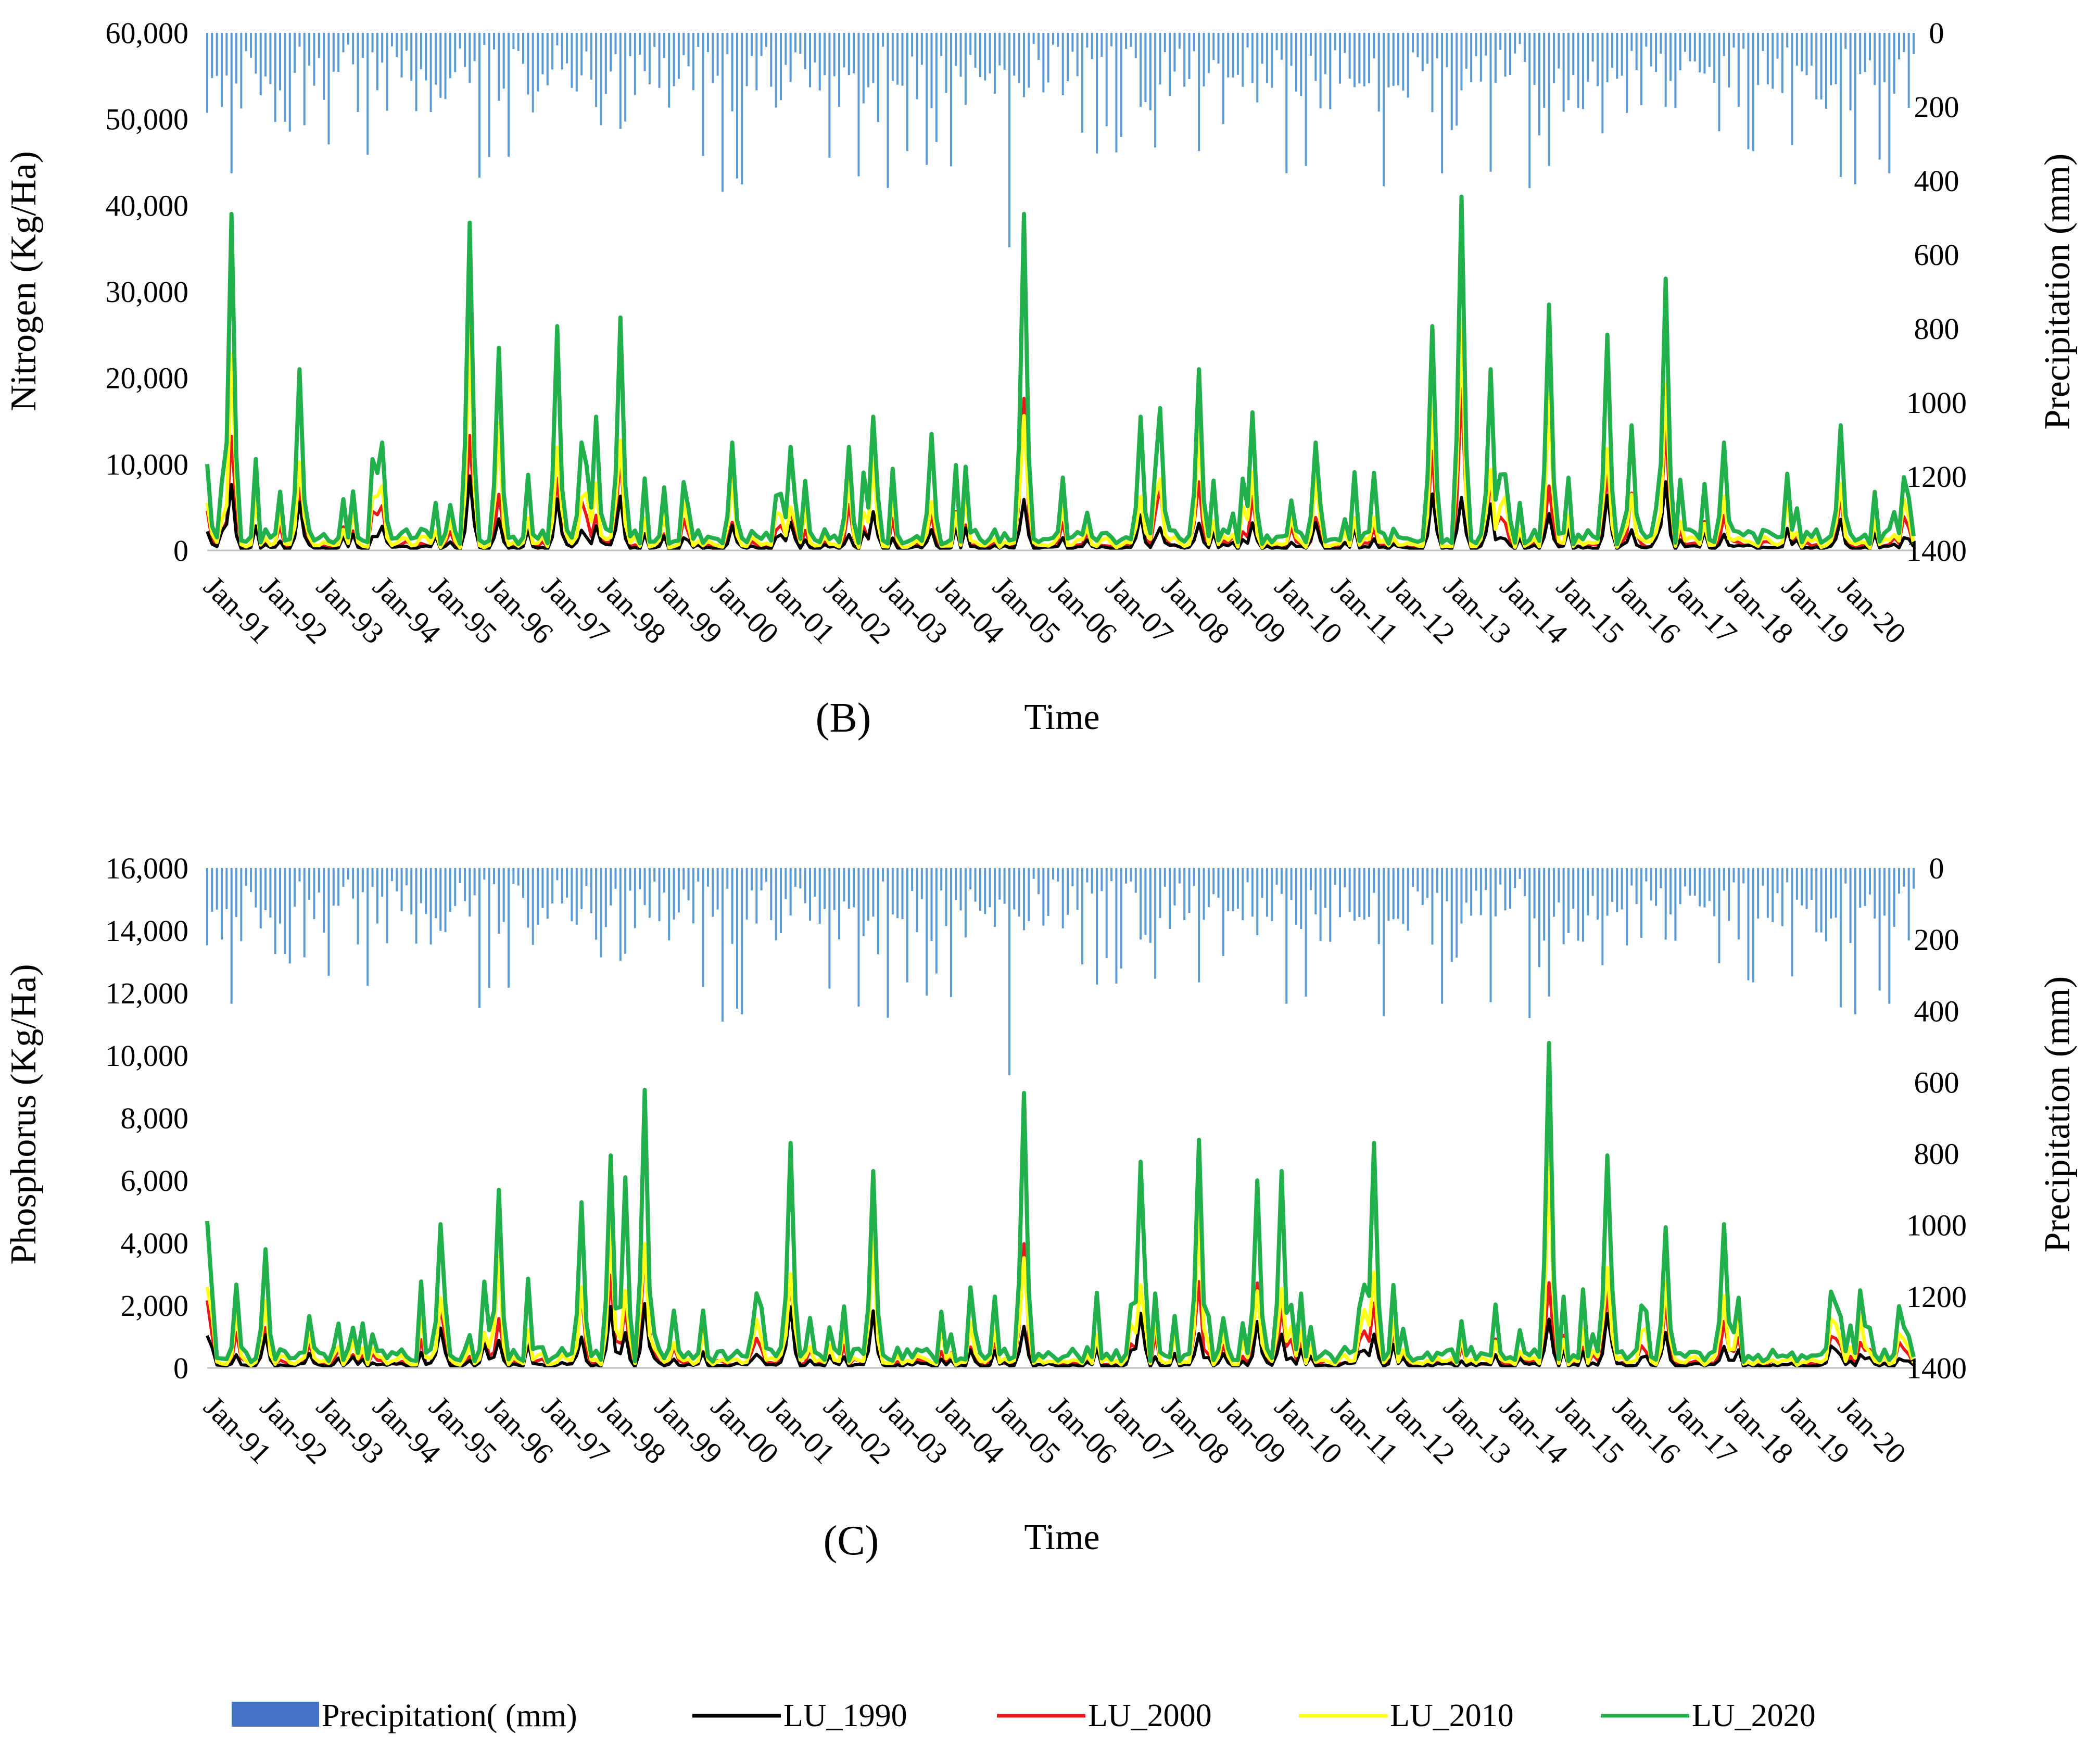 The image size is (2100, 1747). What do you see at coordinates (2058, 292) in the screenshot?
I see `precipitation-y2-axis-title-b: Precipitation (mm)` at bounding box center [2058, 292].